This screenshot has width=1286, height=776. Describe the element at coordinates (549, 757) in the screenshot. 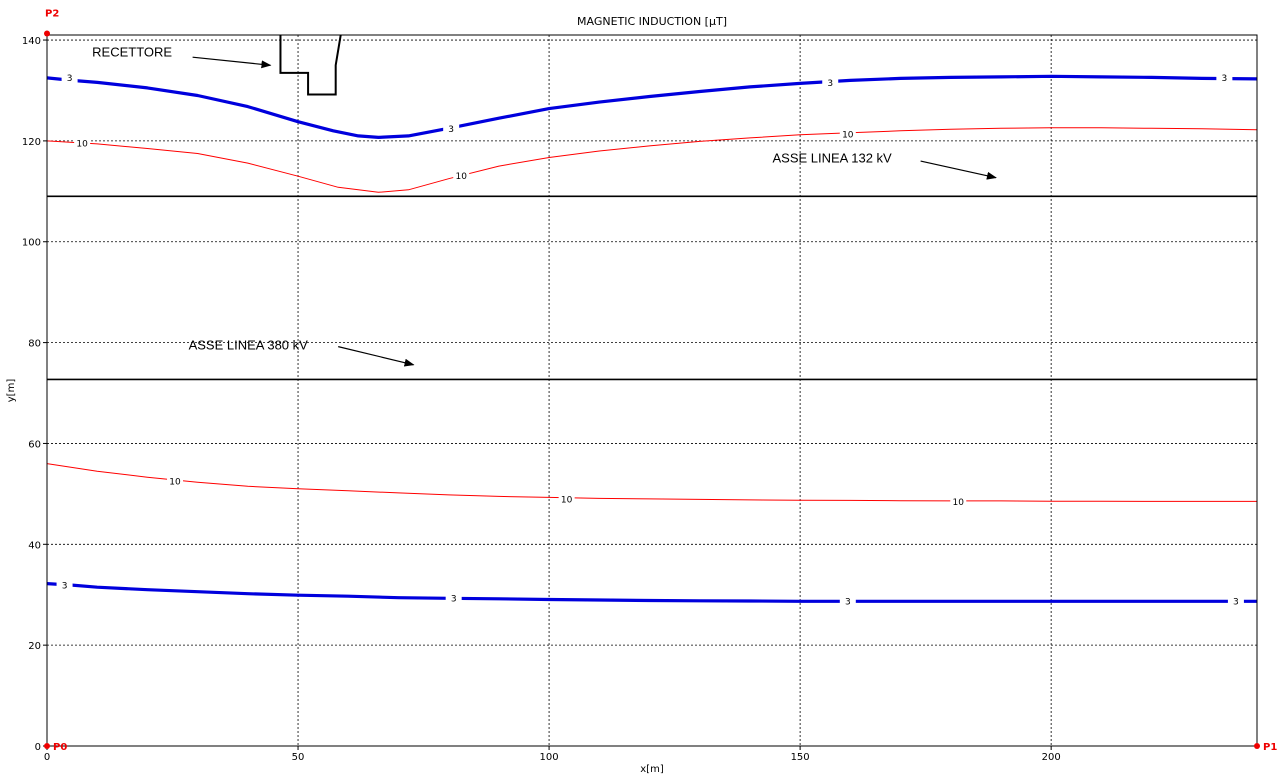

I see `x-tick-label: 100` at that location.